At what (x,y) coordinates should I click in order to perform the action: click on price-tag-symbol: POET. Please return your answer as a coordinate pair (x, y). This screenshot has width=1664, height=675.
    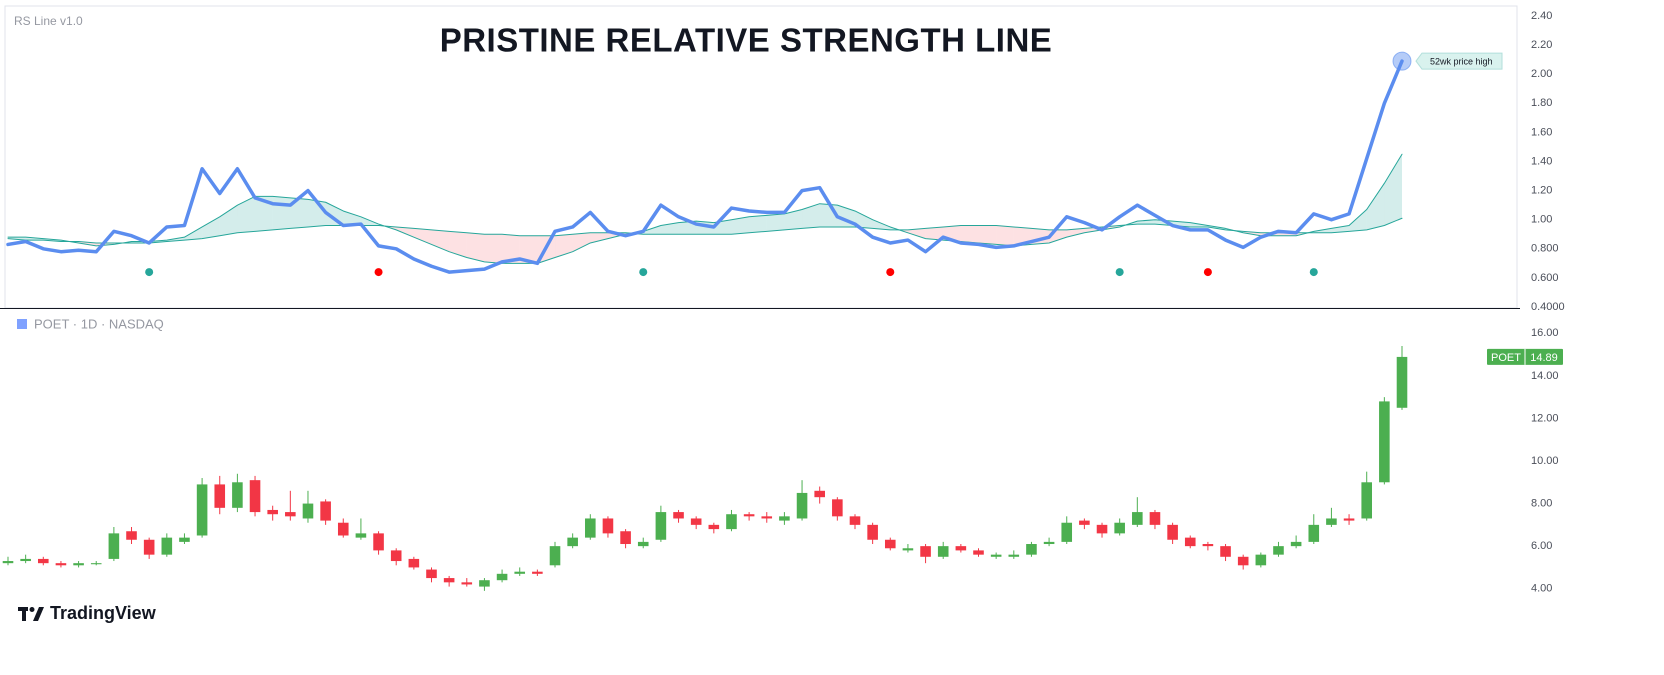
    Looking at the image, I should click on (1506, 358).